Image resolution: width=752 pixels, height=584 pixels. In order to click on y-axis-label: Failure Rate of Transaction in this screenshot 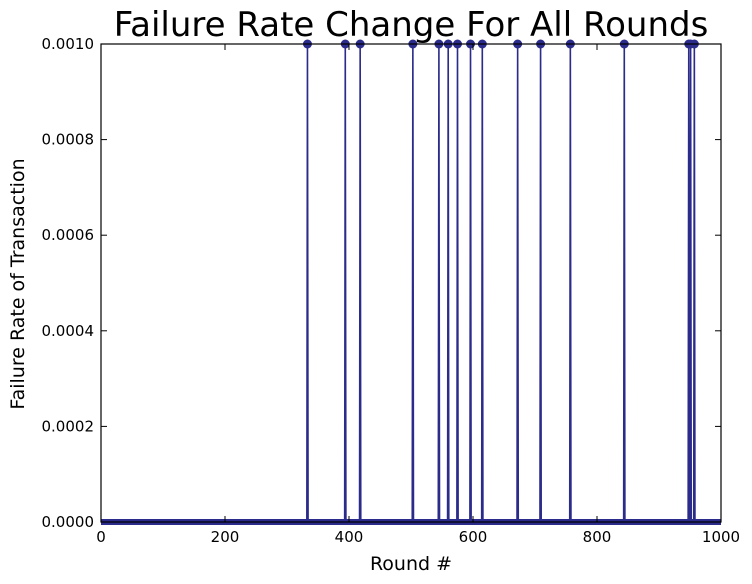, I will do `click(18, 283)`.